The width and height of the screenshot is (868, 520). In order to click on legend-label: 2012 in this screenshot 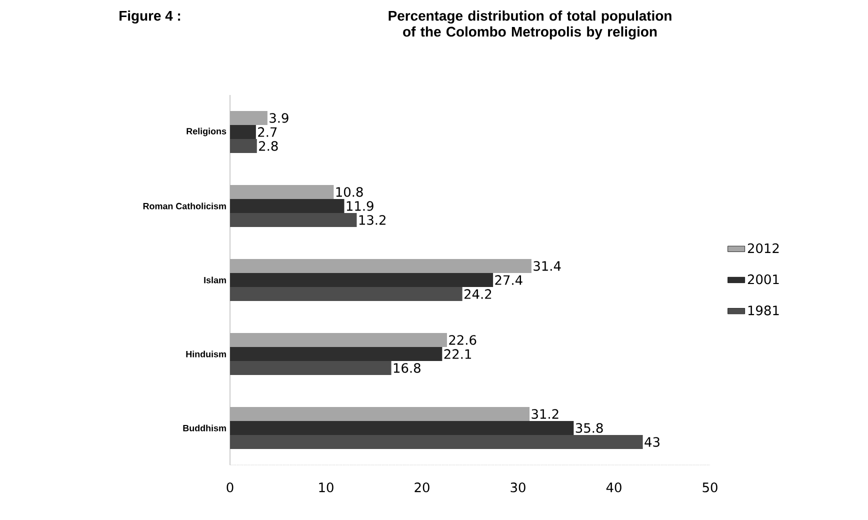, I will do `click(763, 248)`.